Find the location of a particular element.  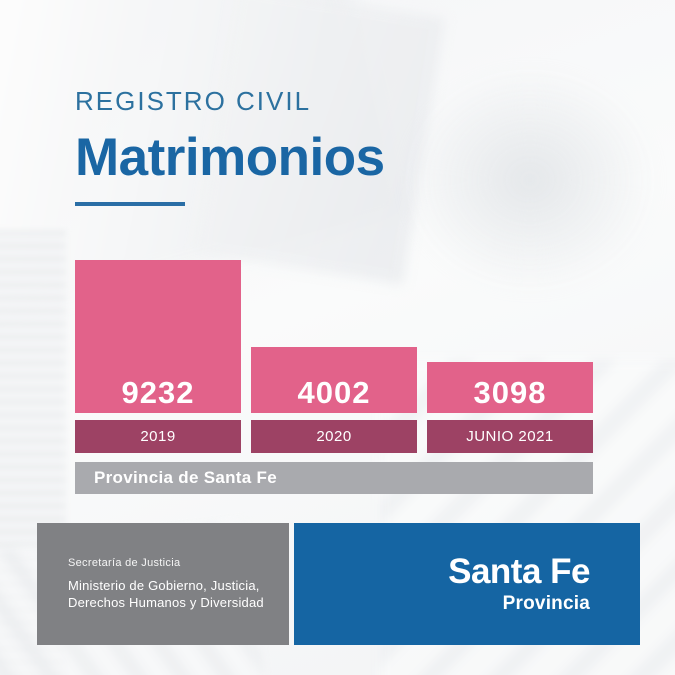

bar-value-label: 4002 is located at coordinates (334, 392).